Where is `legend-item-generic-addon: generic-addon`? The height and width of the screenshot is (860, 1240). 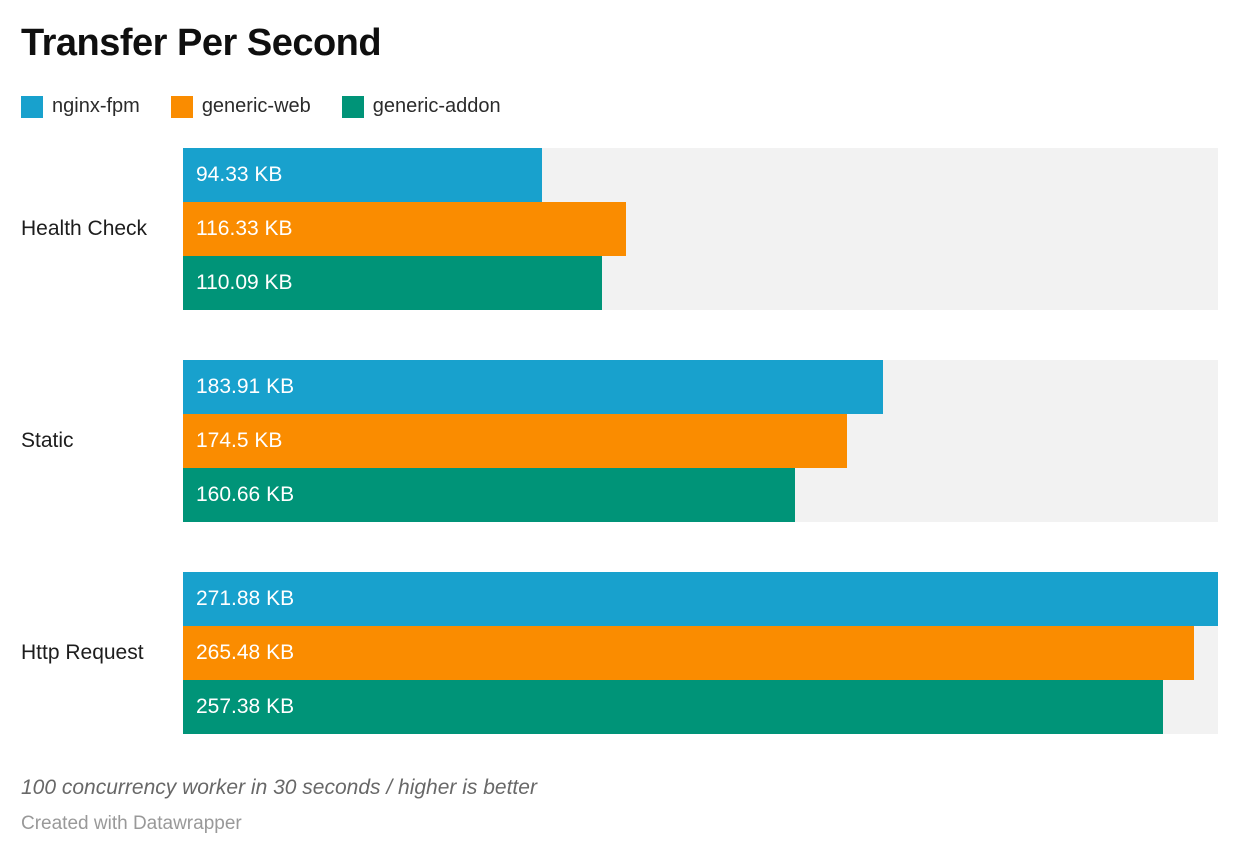
legend-item-generic-addon: generic-addon is located at coordinates (421, 106).